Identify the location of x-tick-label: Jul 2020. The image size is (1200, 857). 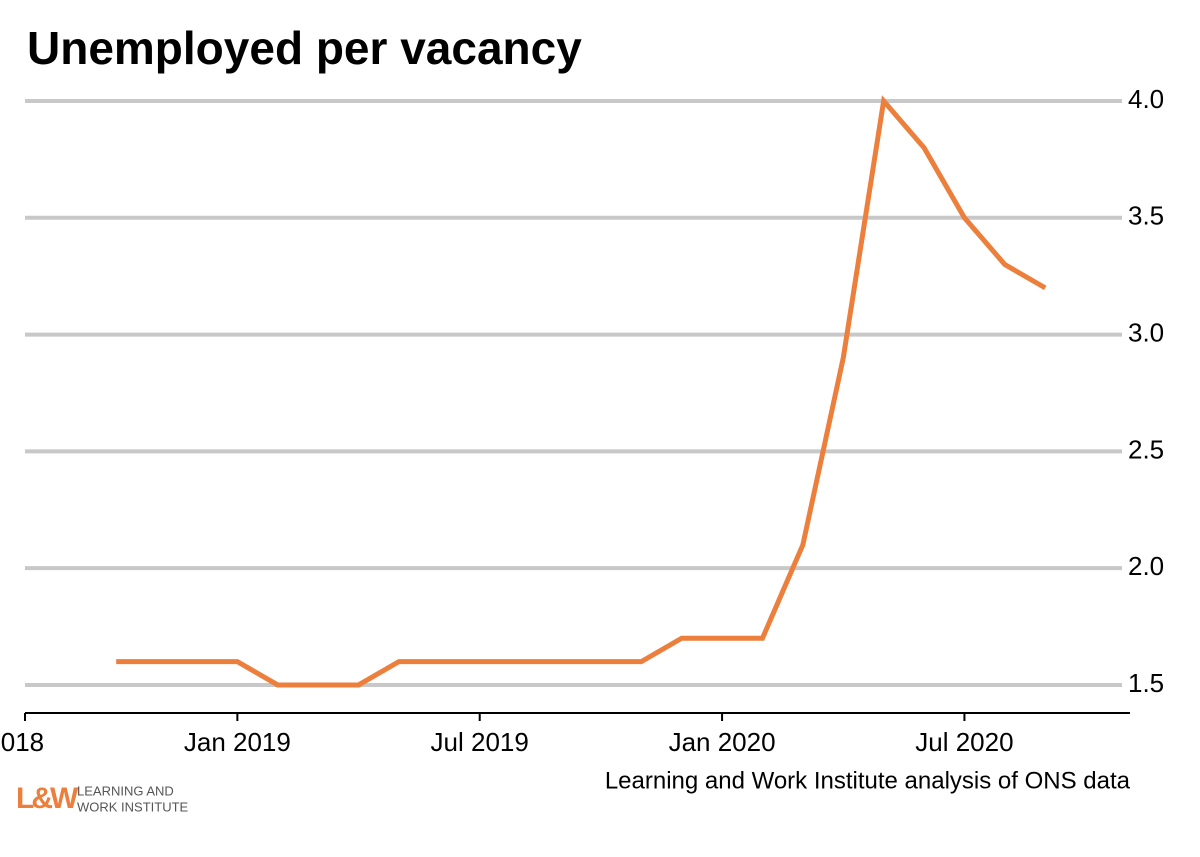
(964, 742).